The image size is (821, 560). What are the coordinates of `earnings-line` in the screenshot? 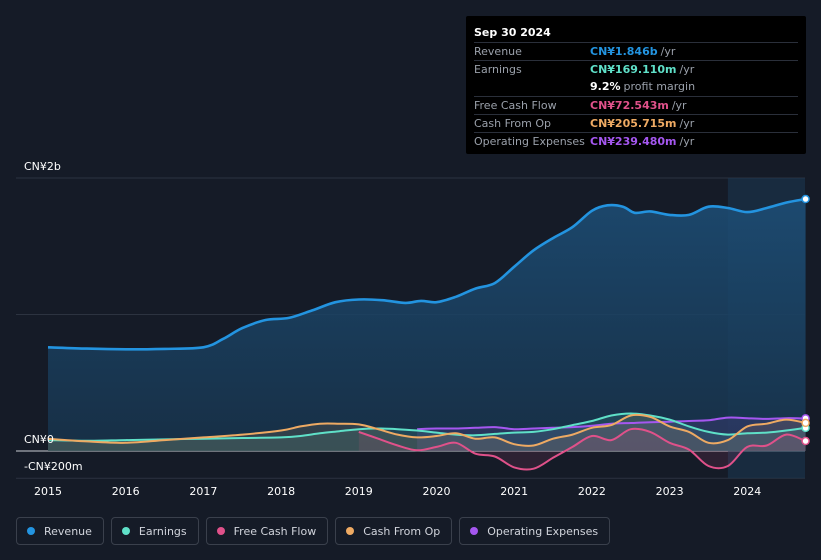 It's located at (426, 427).